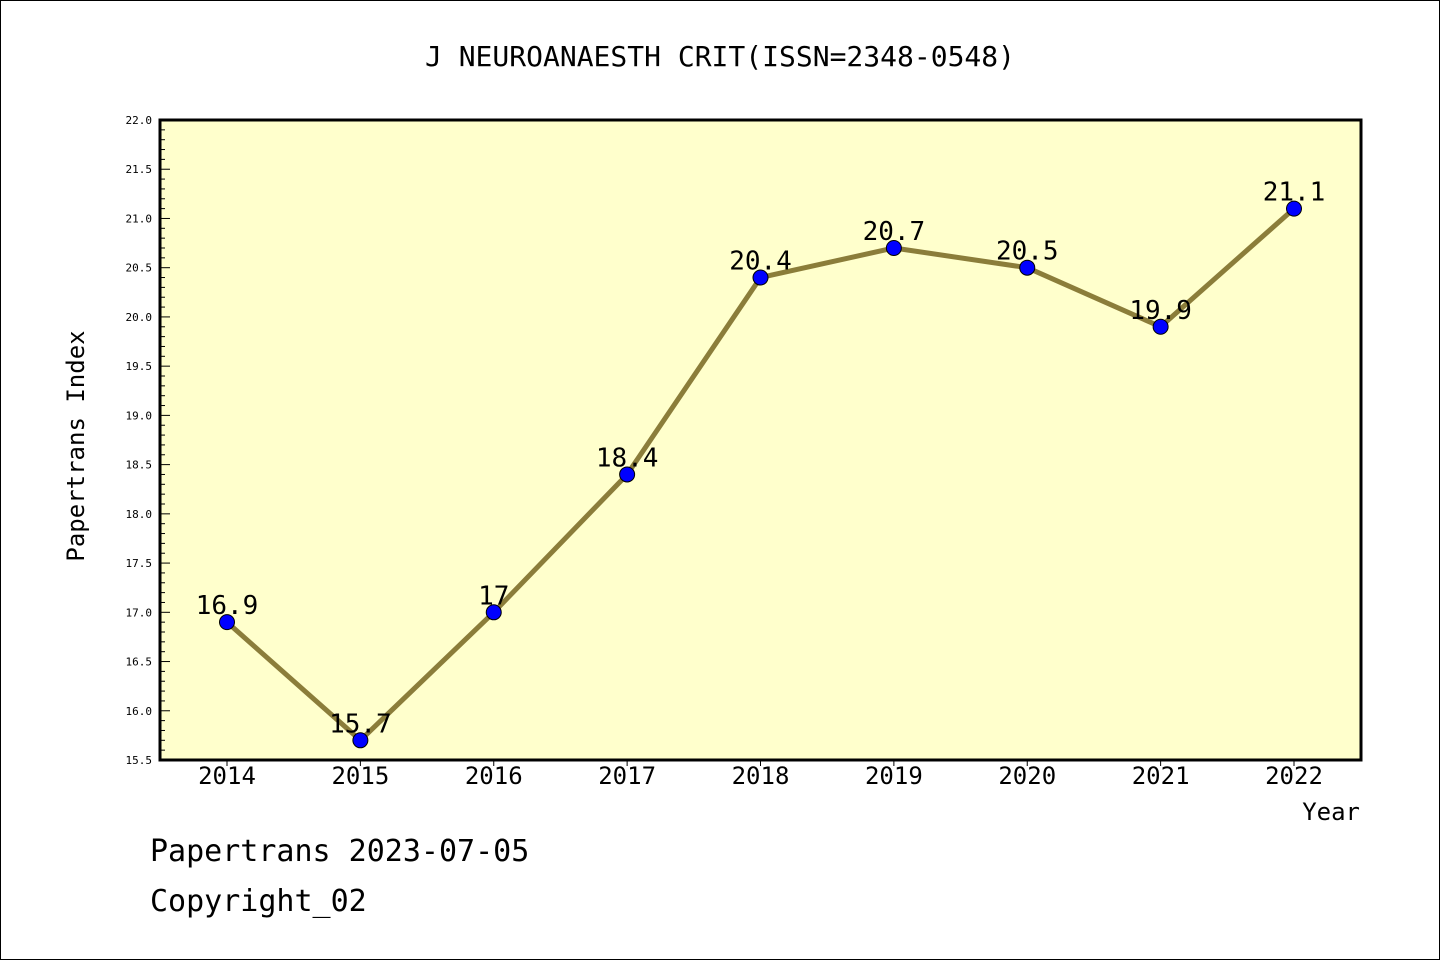 The width and height of the screenshot is (1440, 960). What do you see at coordinates (139, 120) in the screenshot?
I see `y-tick-label: 22.0` at bounding box center [139, 120].